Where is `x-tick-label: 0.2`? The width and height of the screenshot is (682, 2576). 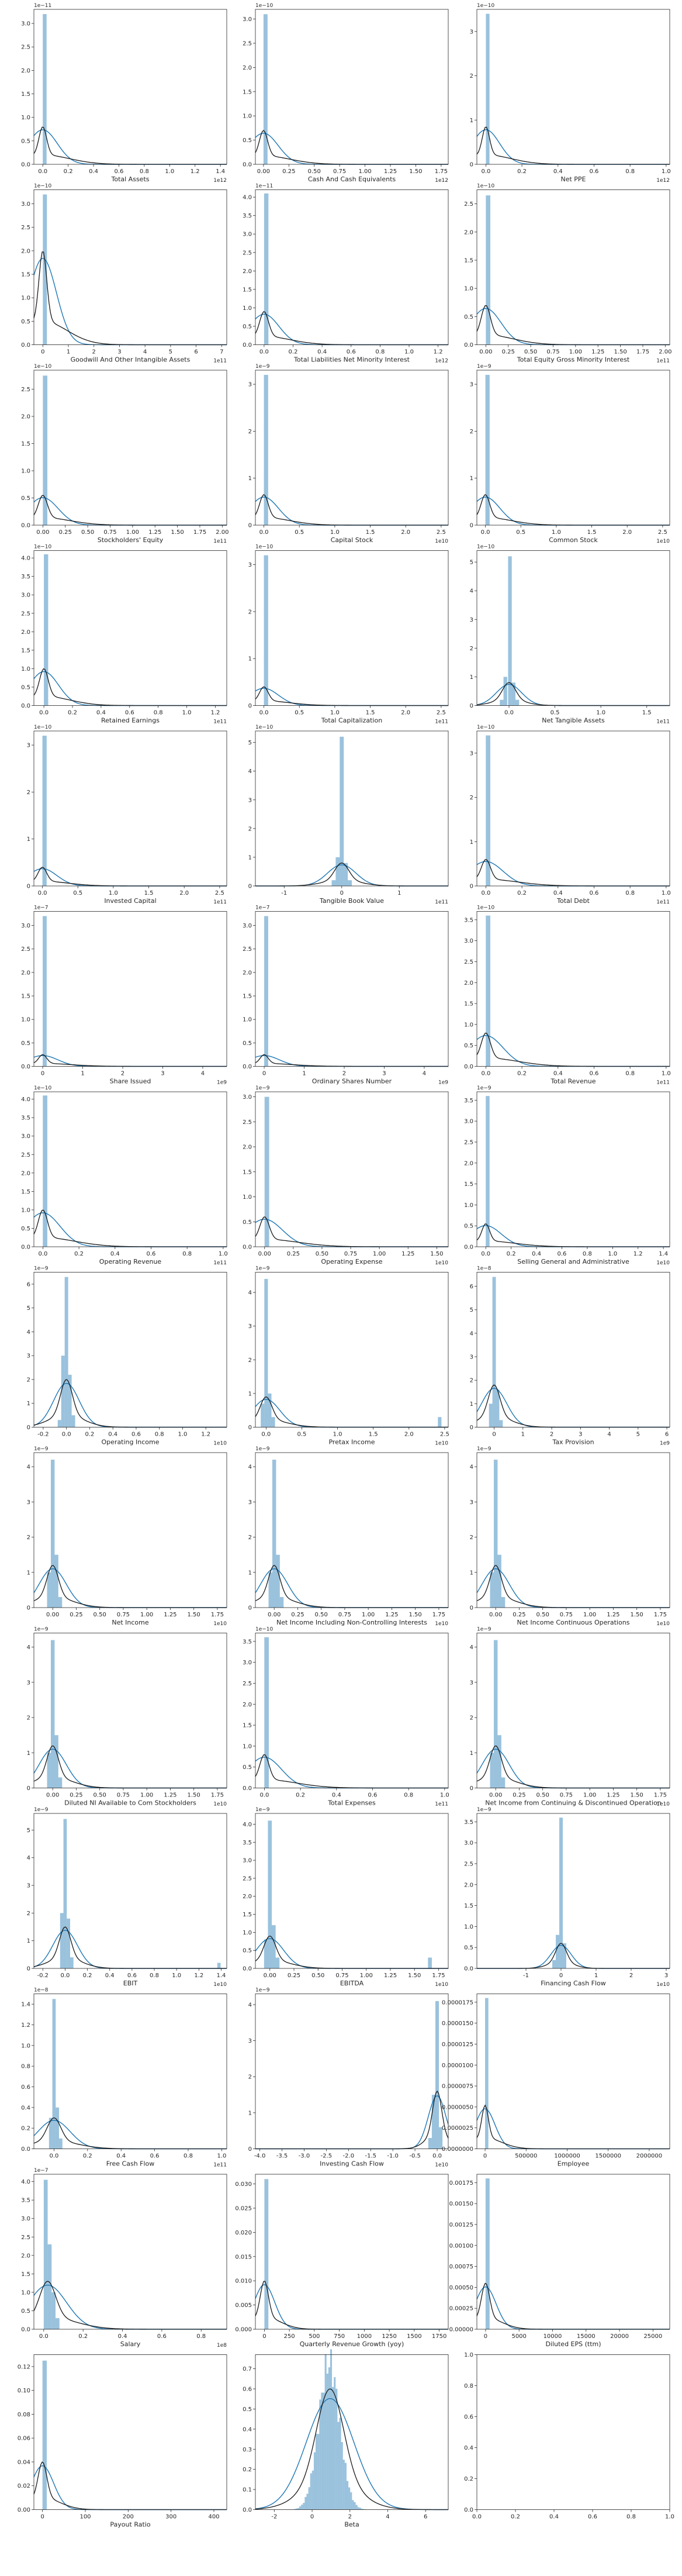
x-tick-label: 0.2 is located at coordinates (87, 1976).